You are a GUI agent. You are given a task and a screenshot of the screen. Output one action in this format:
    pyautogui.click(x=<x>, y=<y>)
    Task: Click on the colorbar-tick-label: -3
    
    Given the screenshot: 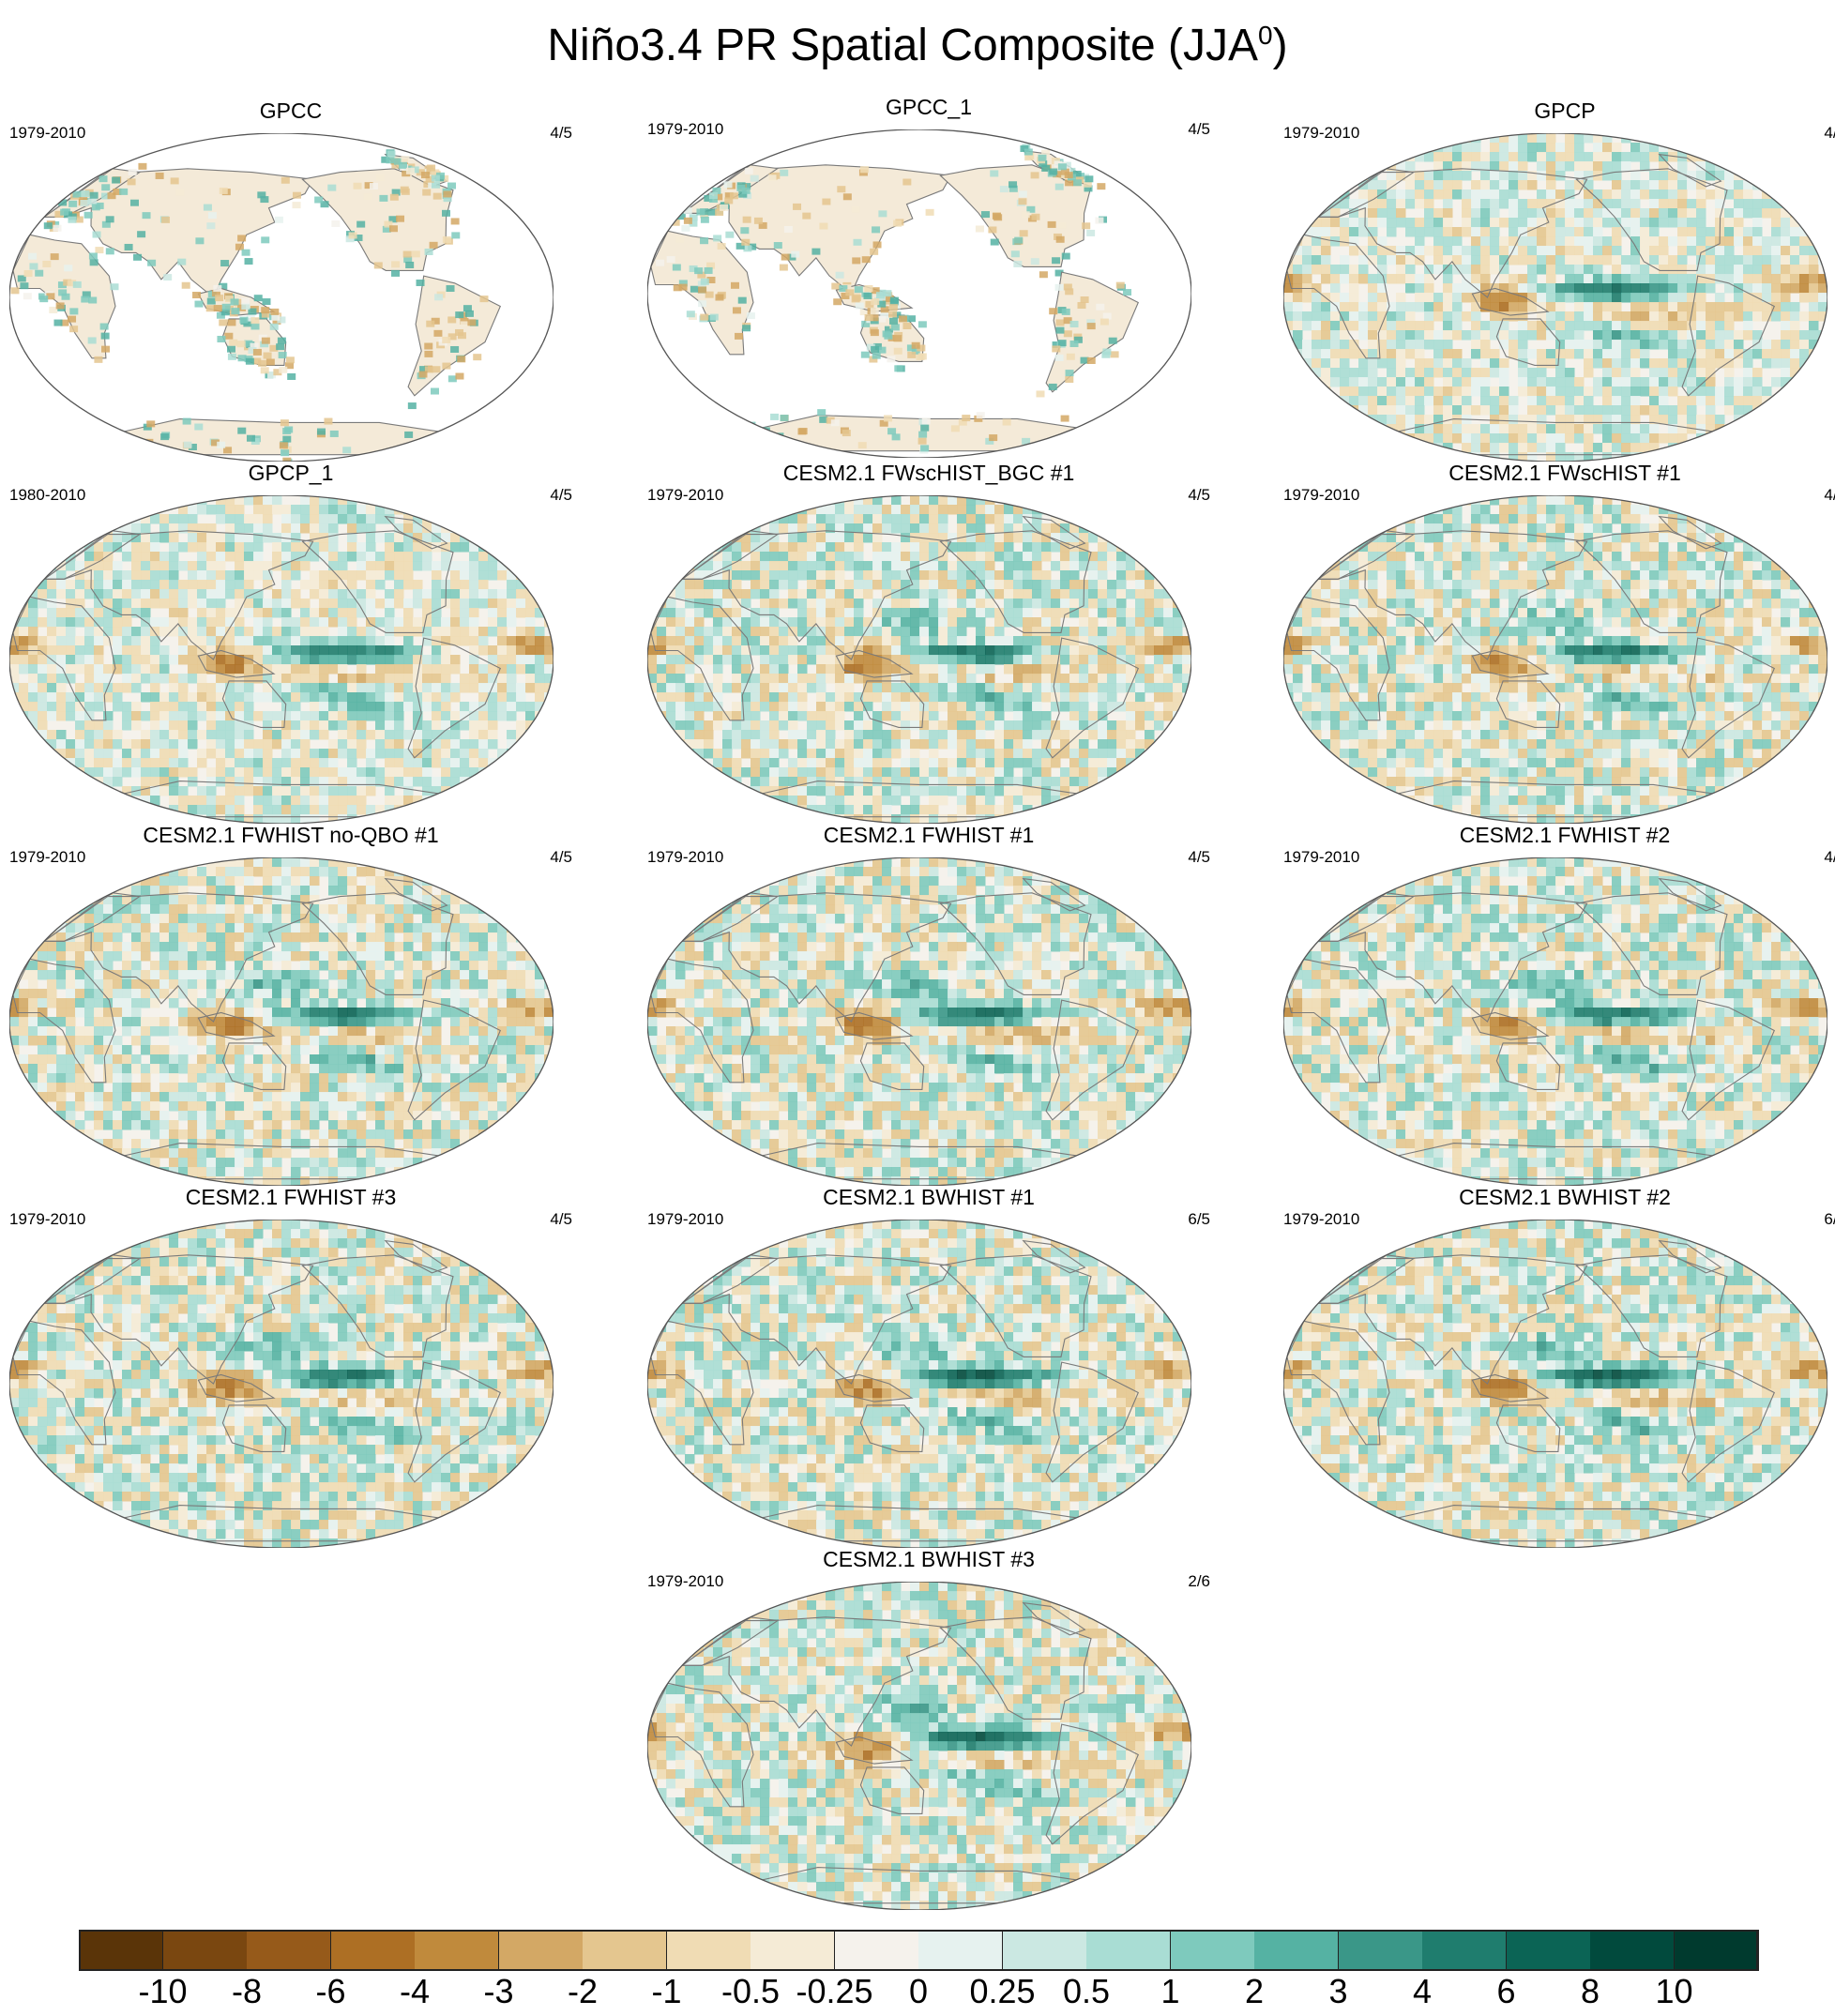 What is the action you would take?
    pyautogui.click(x=498, y=1991)
    